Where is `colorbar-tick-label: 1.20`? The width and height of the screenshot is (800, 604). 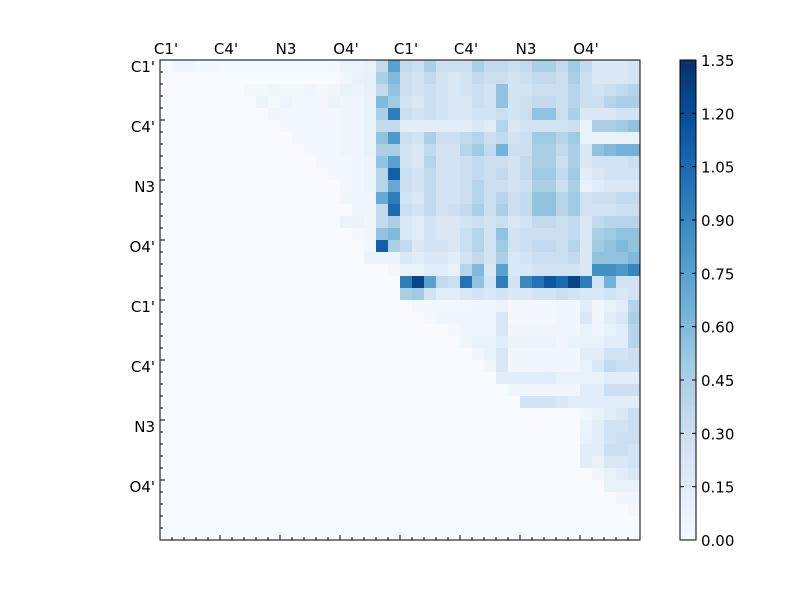 colorbar-tick-label: 1.20 is located at coordinates (717, 114).